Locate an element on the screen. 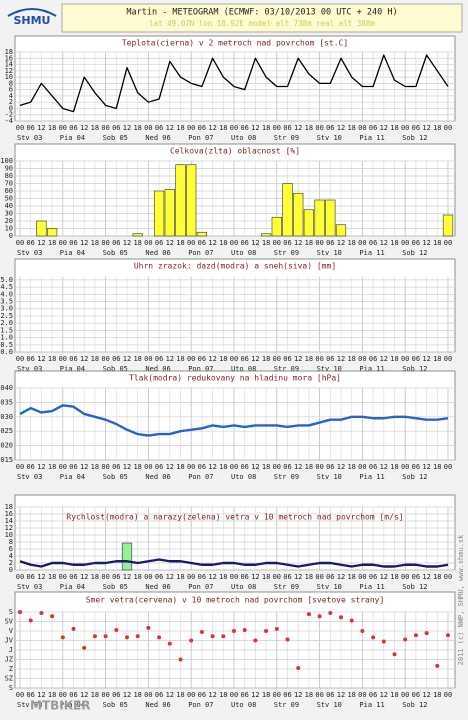 The width and height of the screenshot is (468, 720). day-label: Uto 08 is located at coordinates (243, 477).